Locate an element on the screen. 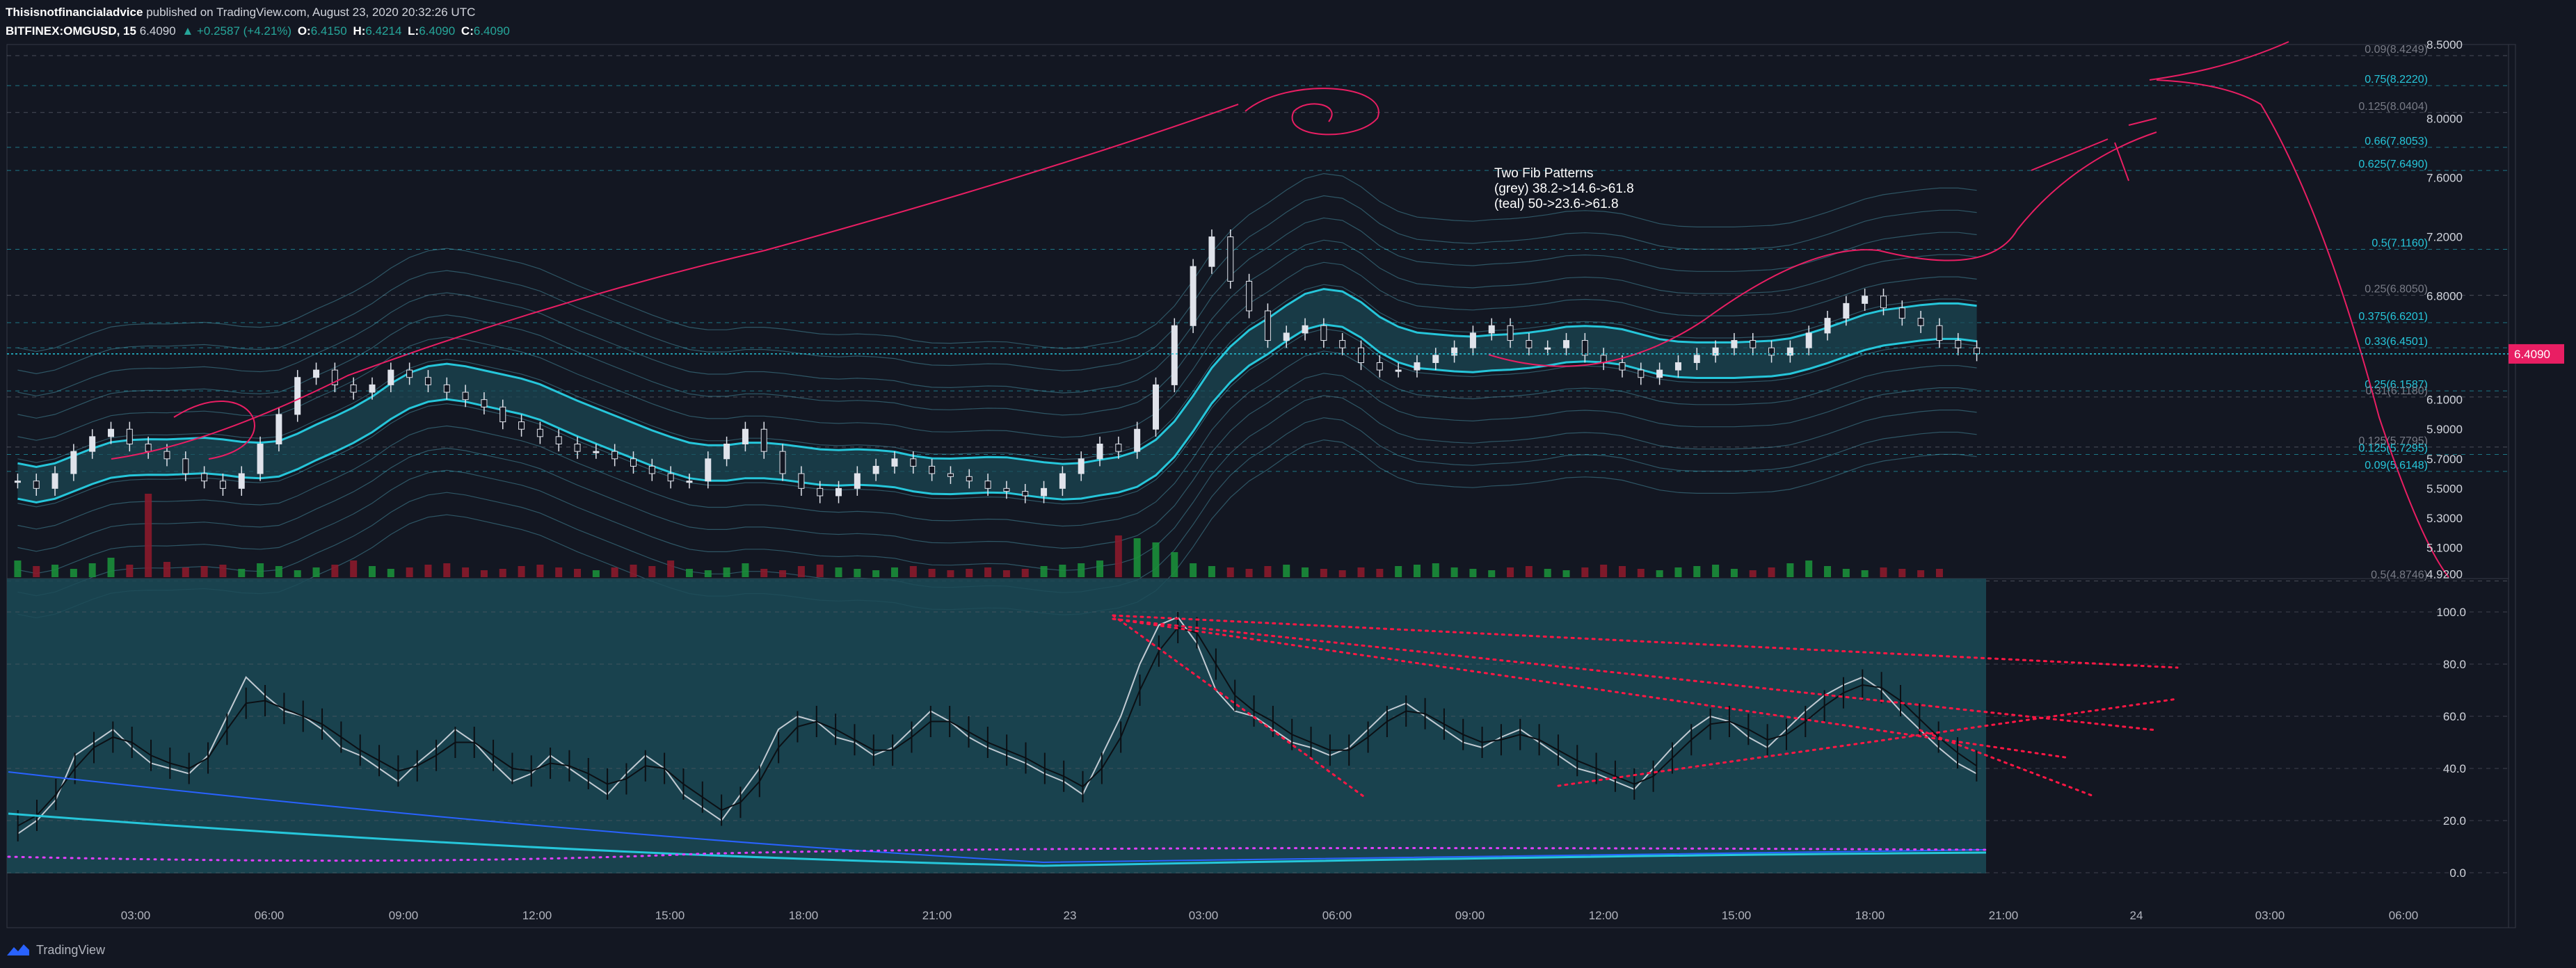 The height and width of the screenshot is (968, 2576). low-label: L: is located at coordinates (413, 31).